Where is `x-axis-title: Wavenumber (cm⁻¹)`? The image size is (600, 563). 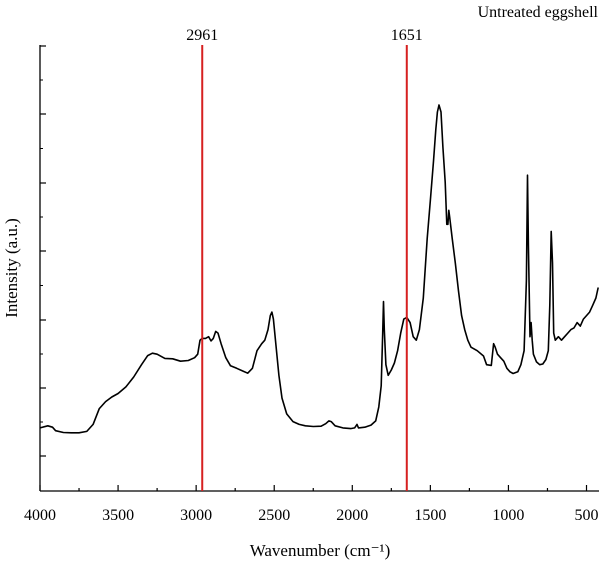 x-axis-title: Wavenumber (cm⁻¹) is located at coordinates (320, 550).